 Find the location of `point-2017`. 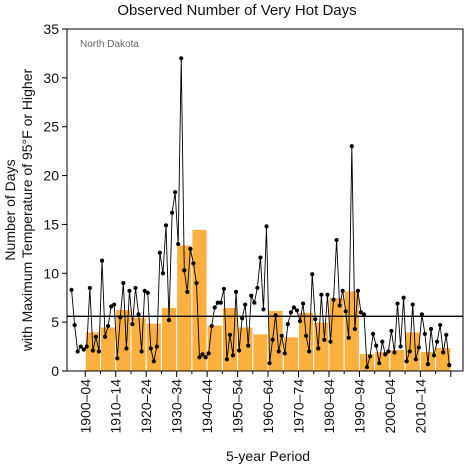

point-2017 is located at coordinates (443, 352).